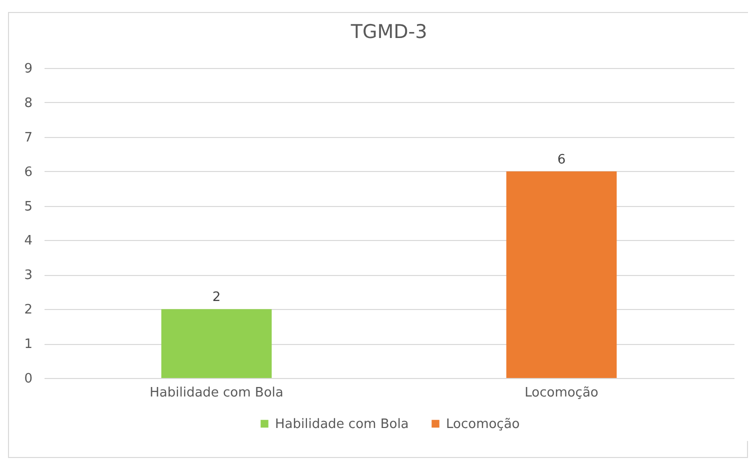  What do you see at coordinates (389, 32) in the screenshot?
I see `chart-title: TGMD-3` at bounding box center [389, 32].